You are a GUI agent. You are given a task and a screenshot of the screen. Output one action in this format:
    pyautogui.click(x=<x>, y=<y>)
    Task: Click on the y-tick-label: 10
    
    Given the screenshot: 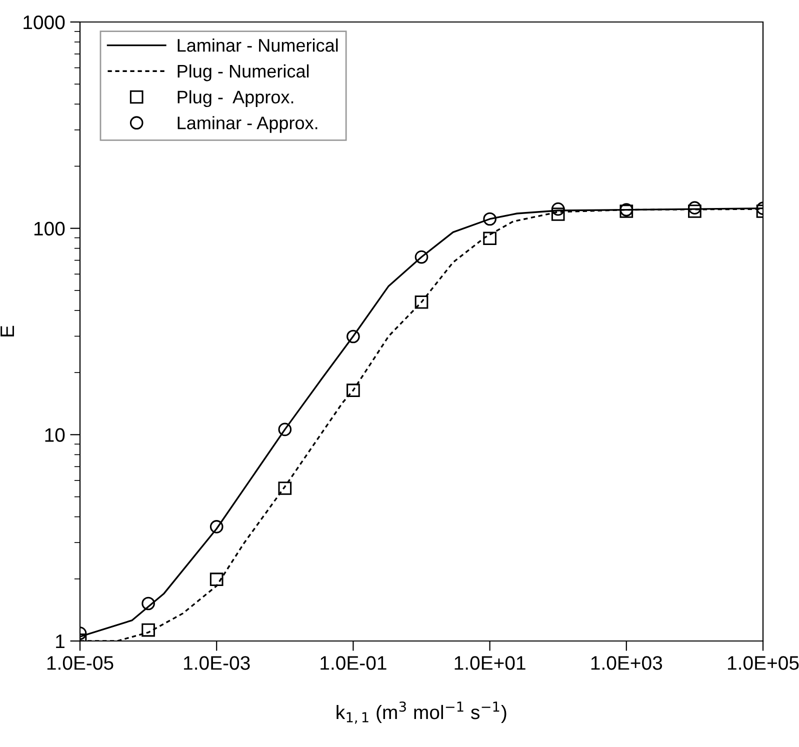 What is the action you would take?
    pyautogui.click(x=55, y=435)
    